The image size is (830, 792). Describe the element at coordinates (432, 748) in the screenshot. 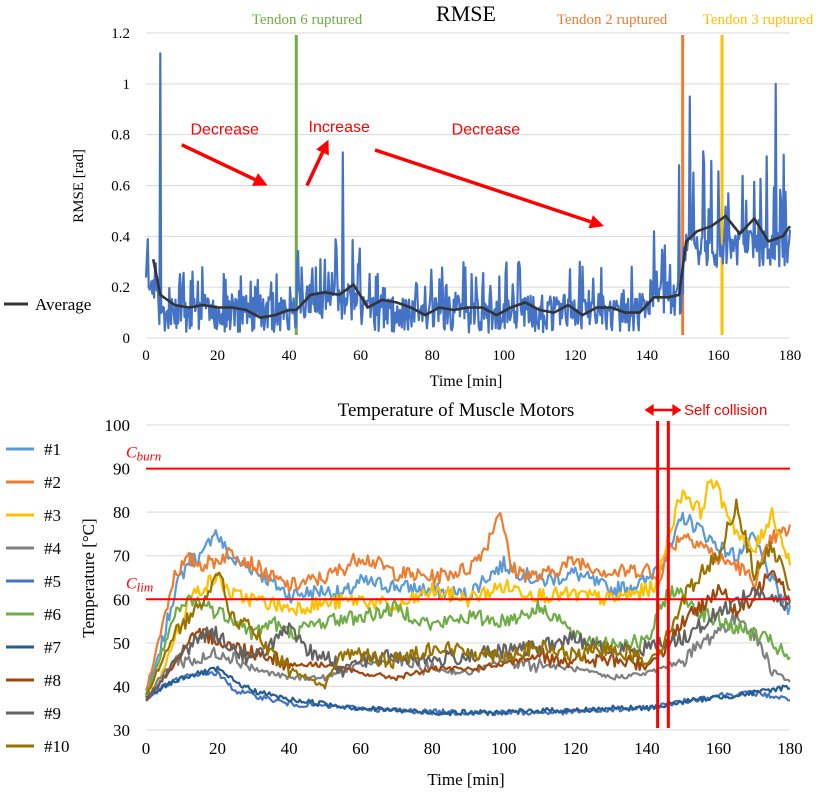

I see `temp-xtick-label: 80` at that location.